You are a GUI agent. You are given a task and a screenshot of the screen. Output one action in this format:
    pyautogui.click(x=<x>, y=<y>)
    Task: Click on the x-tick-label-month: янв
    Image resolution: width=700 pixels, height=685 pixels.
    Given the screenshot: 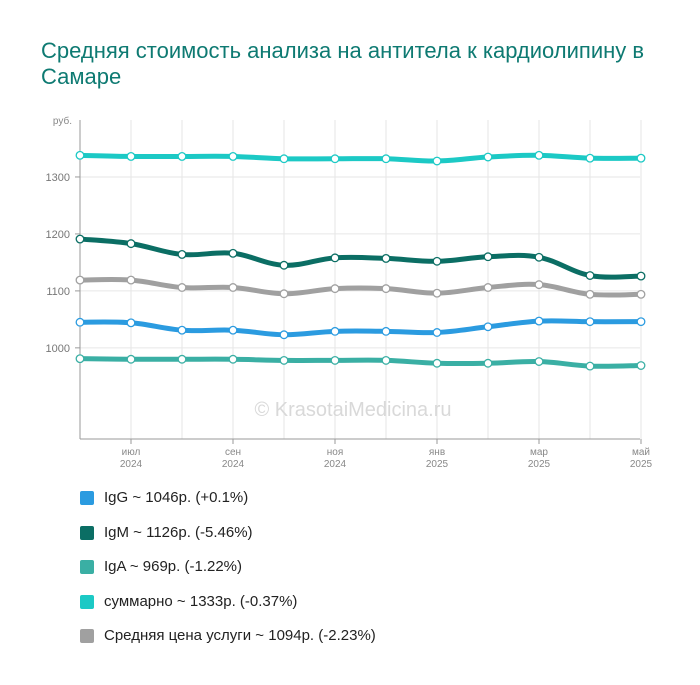 What is the action you would take?
    pyautogui.click(x=437, y=452)
    